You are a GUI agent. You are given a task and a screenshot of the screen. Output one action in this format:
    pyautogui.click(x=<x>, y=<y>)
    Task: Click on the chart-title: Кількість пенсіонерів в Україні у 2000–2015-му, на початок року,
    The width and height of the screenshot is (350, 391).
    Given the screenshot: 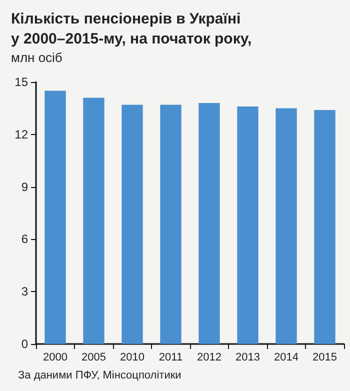 What is the action you would take?
    pyautogui.click(x=131, y=29)
    